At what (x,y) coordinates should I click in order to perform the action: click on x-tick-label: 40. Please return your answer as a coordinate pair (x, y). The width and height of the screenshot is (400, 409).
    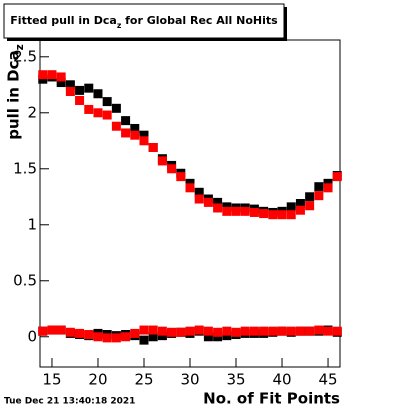
    Looking at the image, I should click on (281, 380).